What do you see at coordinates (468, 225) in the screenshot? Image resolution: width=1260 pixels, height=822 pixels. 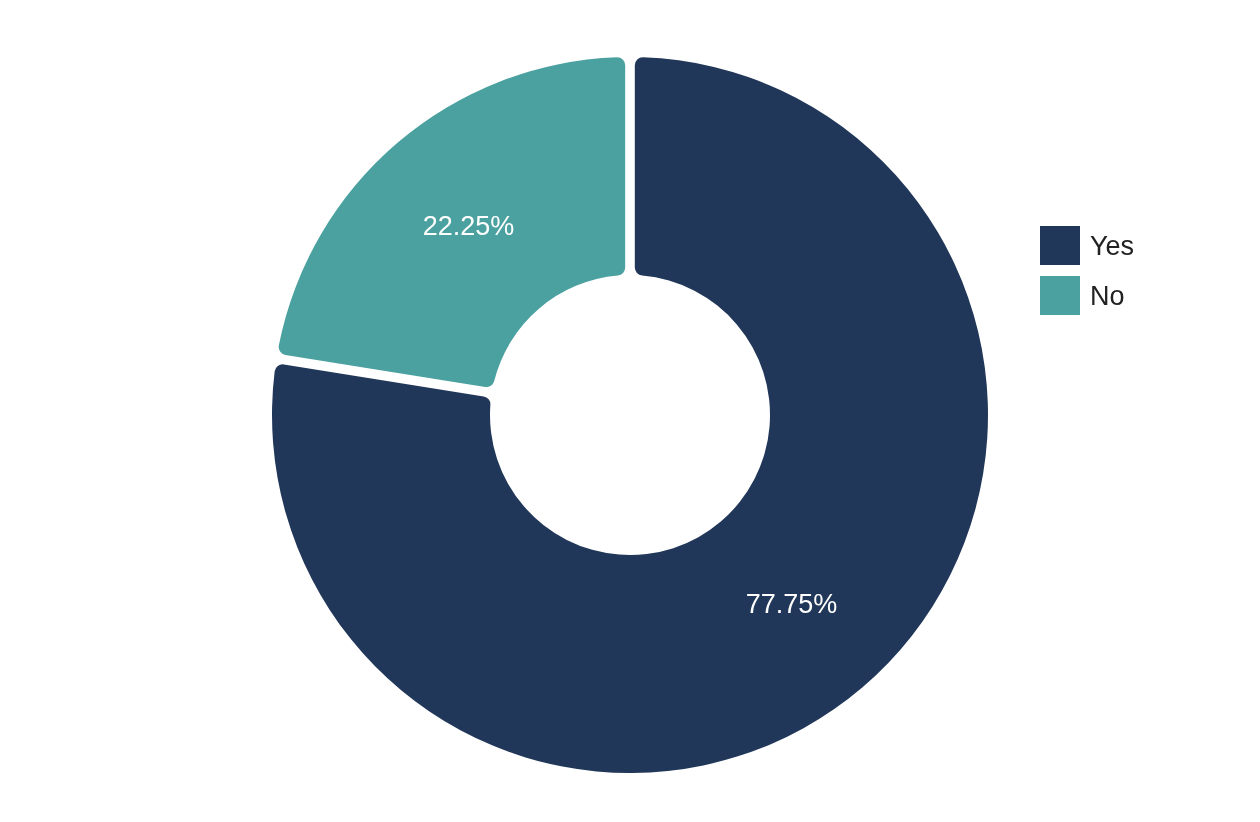 I see `data-label: 22.25%` at bounding box center [468, 225].